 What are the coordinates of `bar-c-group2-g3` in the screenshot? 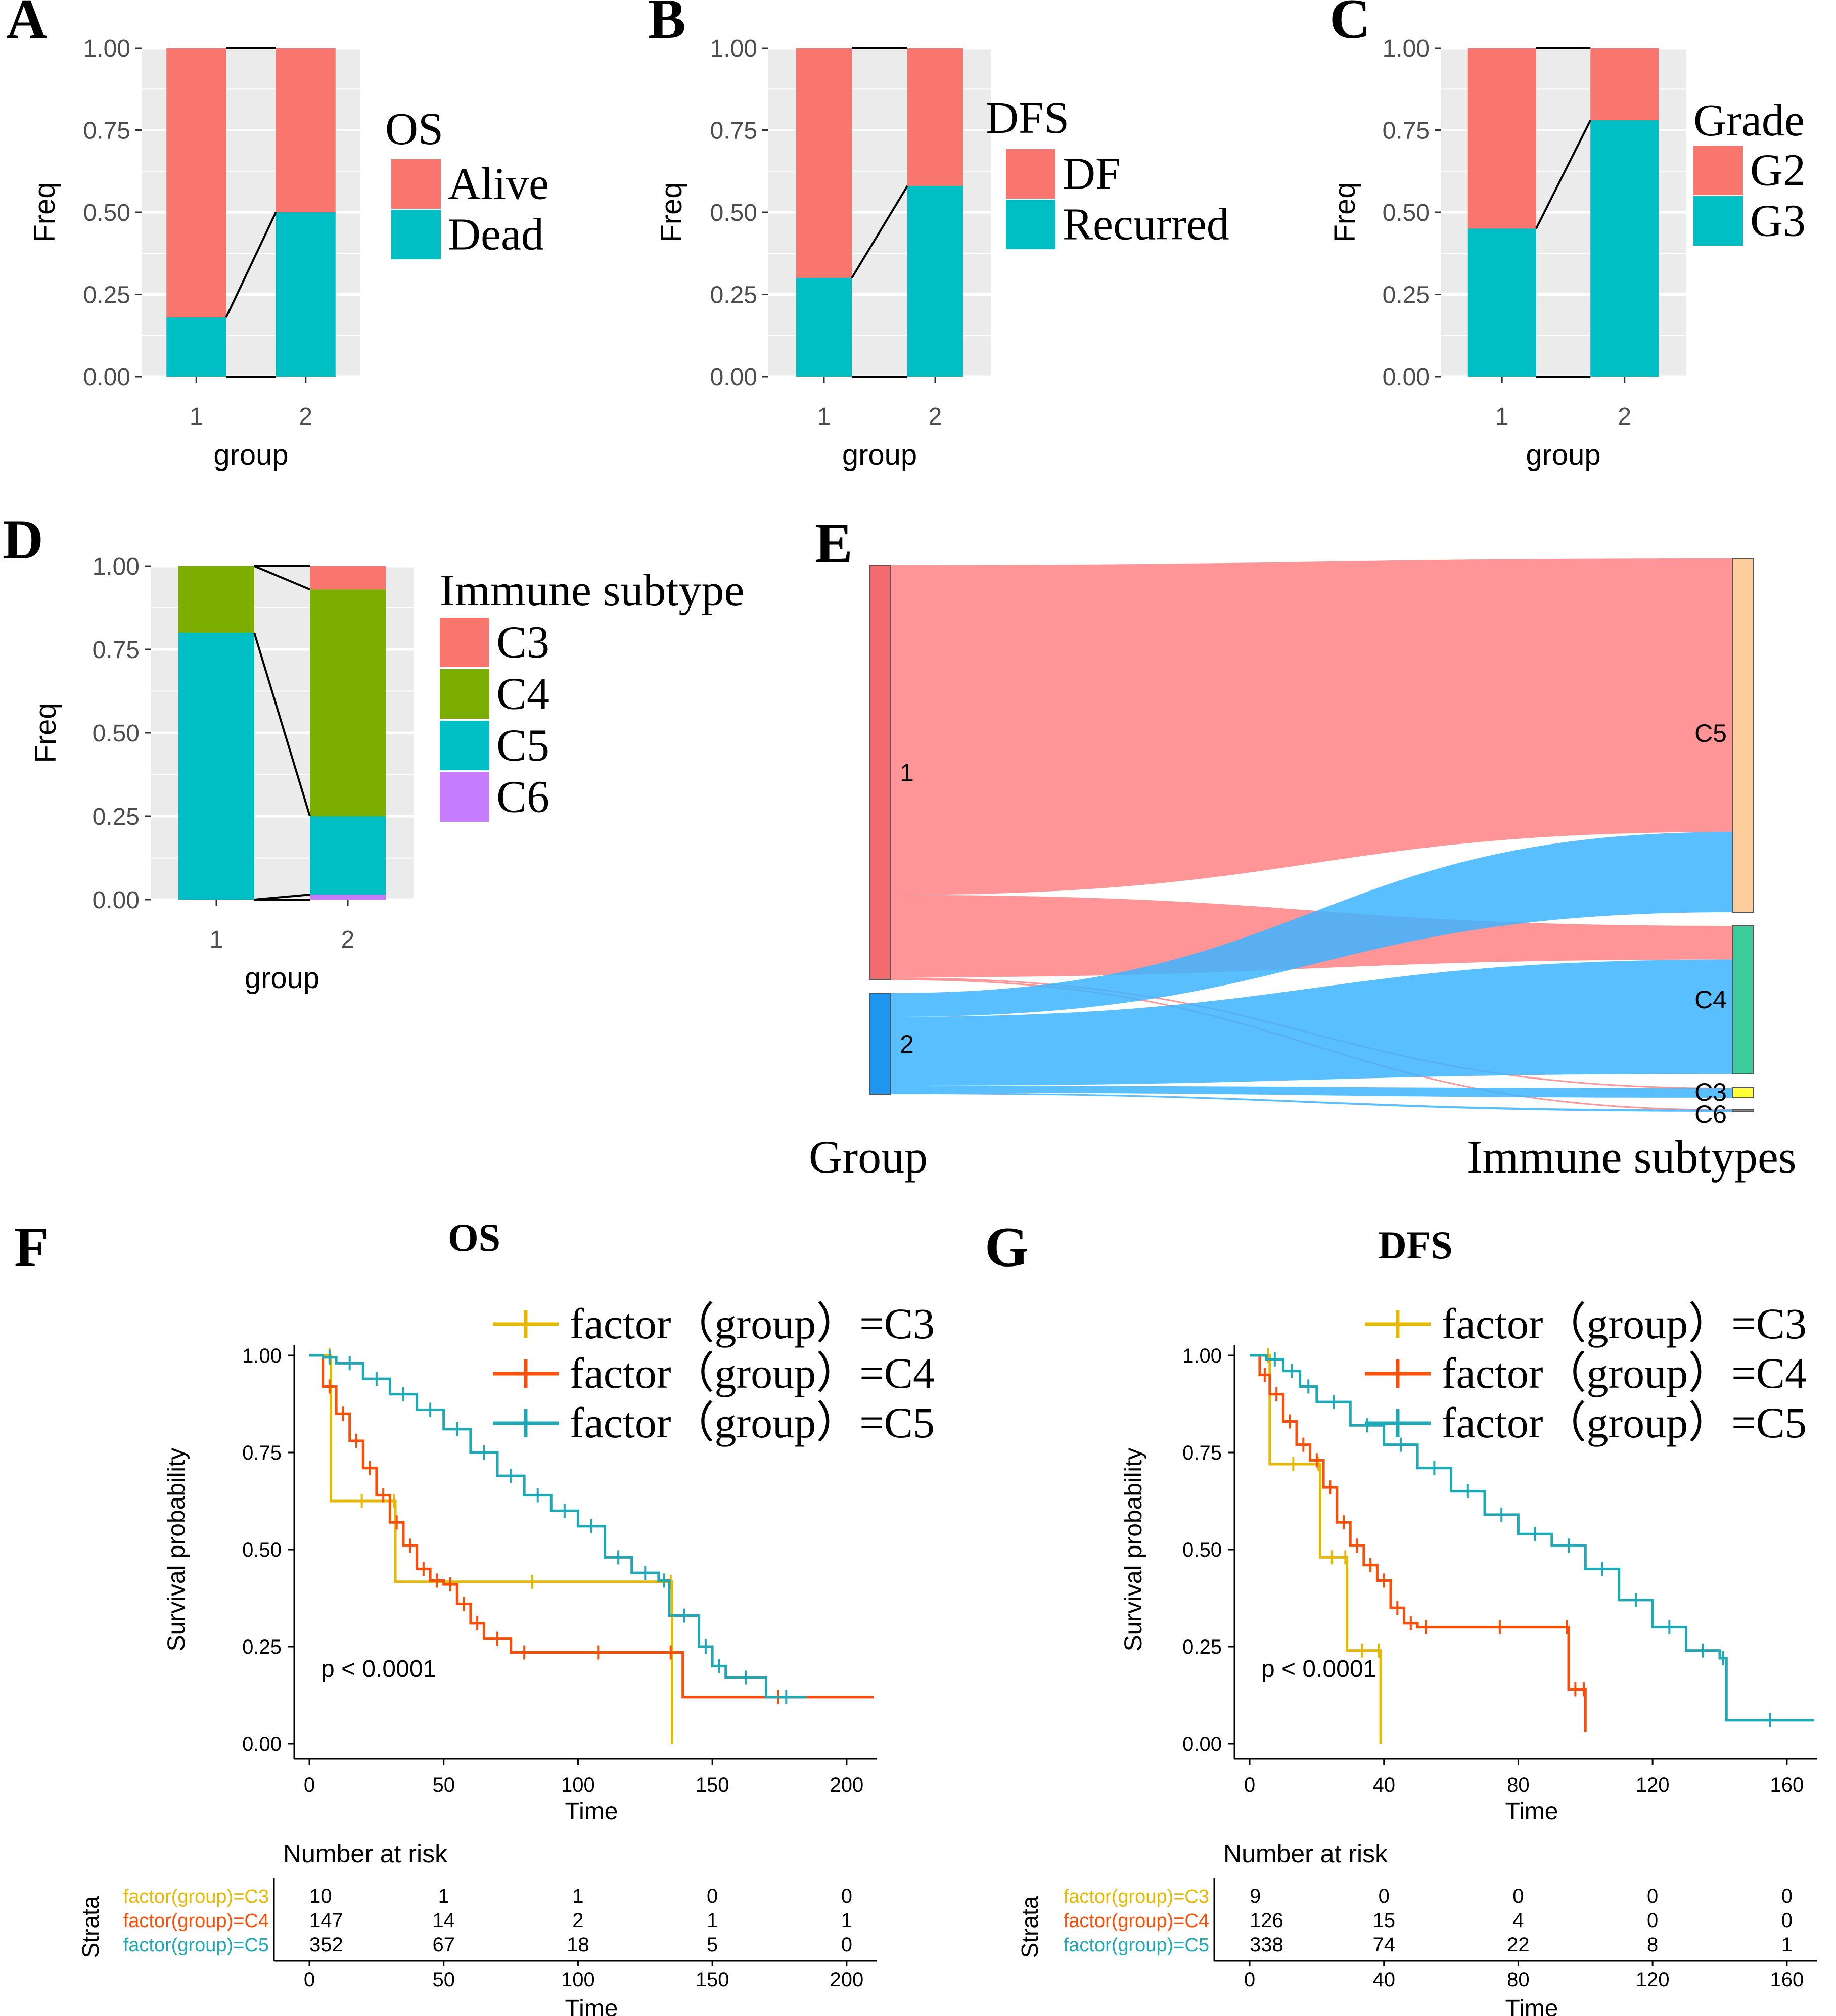 It's located at (1624, 248).